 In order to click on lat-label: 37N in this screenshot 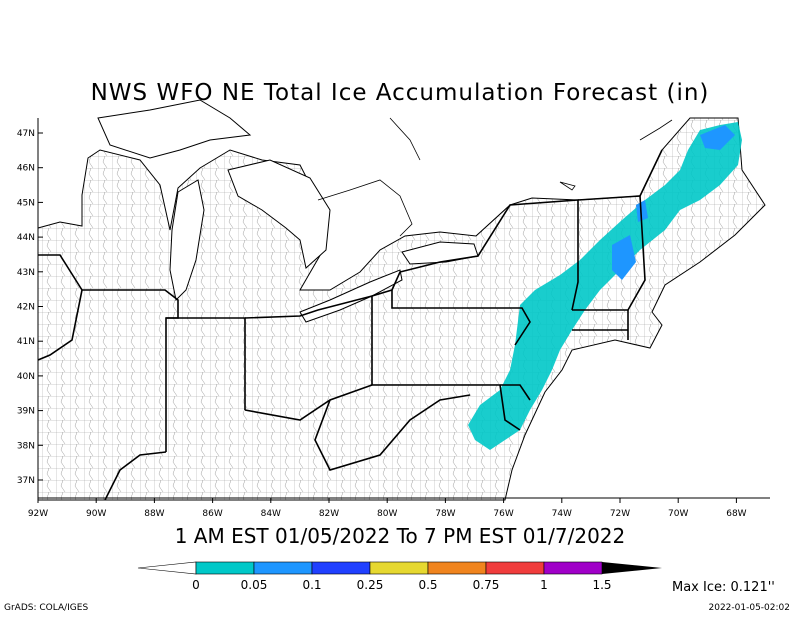, I will do `click(26, 481)`.